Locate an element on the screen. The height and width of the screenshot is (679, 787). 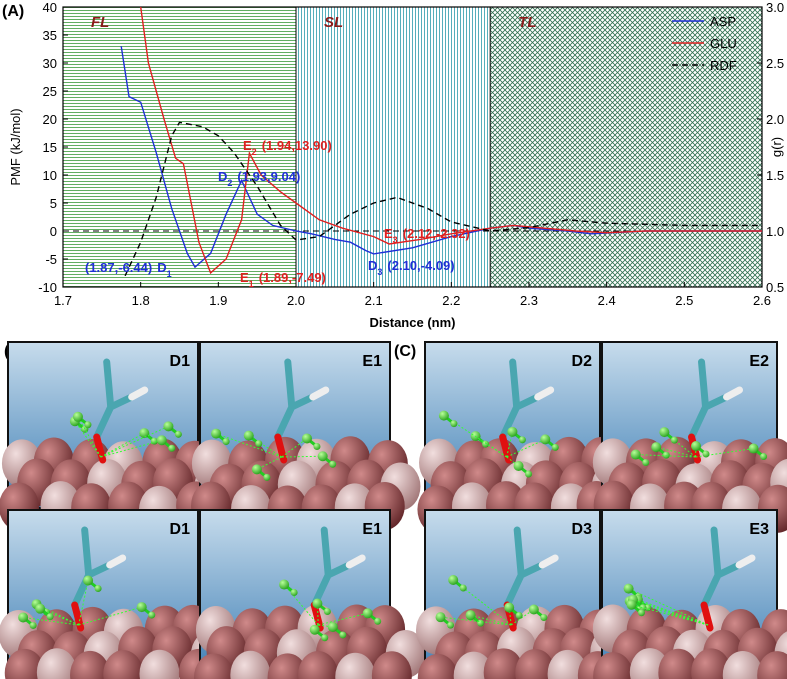
annotation: E3 (2.12,-2.32) is located at coordinates (427, 235).